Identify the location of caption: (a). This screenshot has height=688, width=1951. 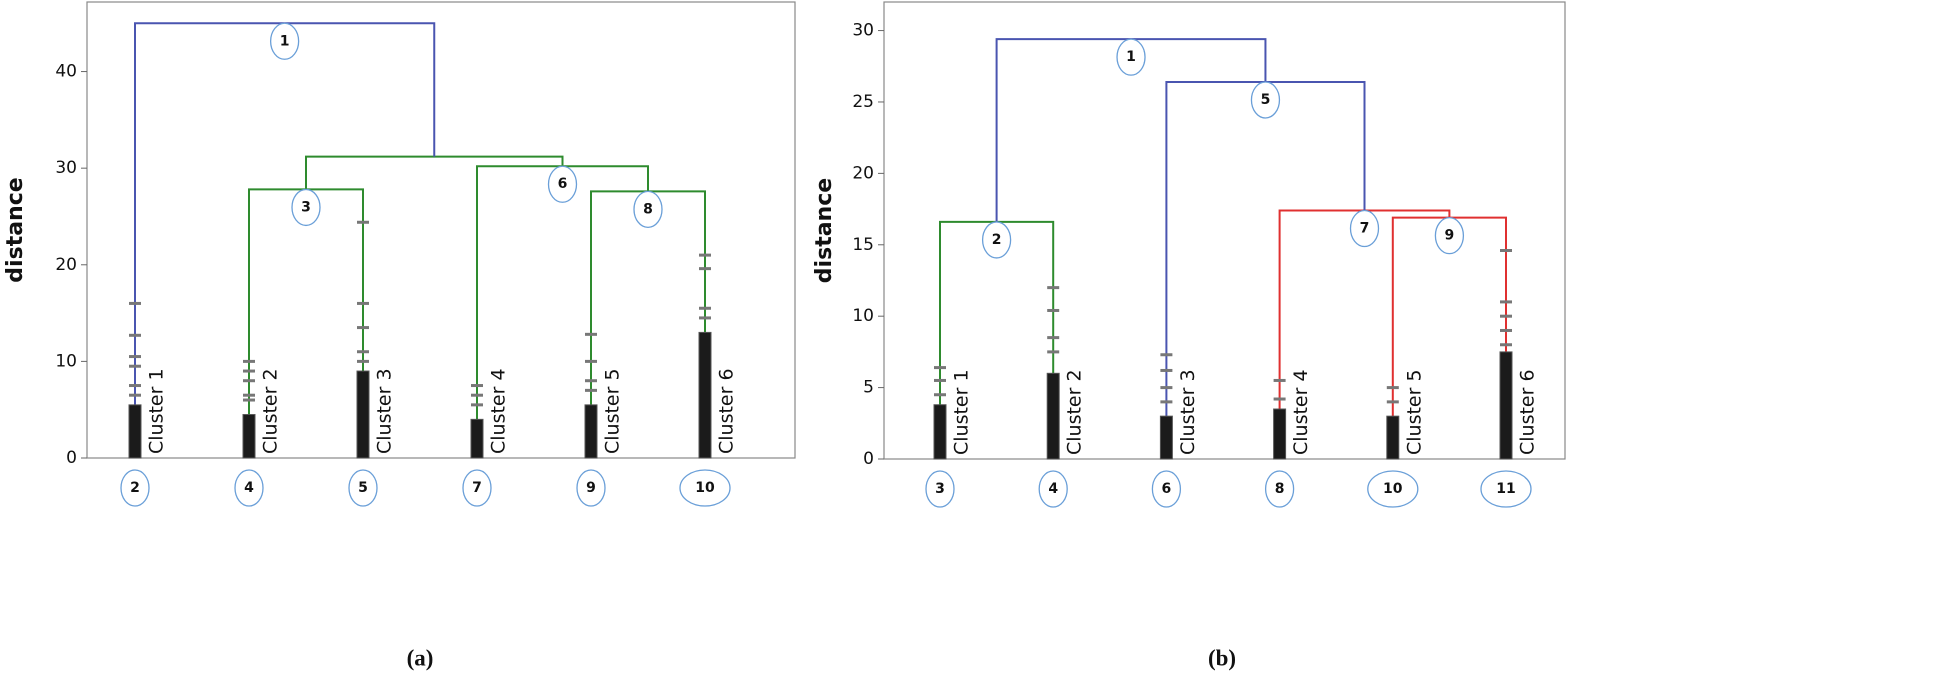
(420, 657).